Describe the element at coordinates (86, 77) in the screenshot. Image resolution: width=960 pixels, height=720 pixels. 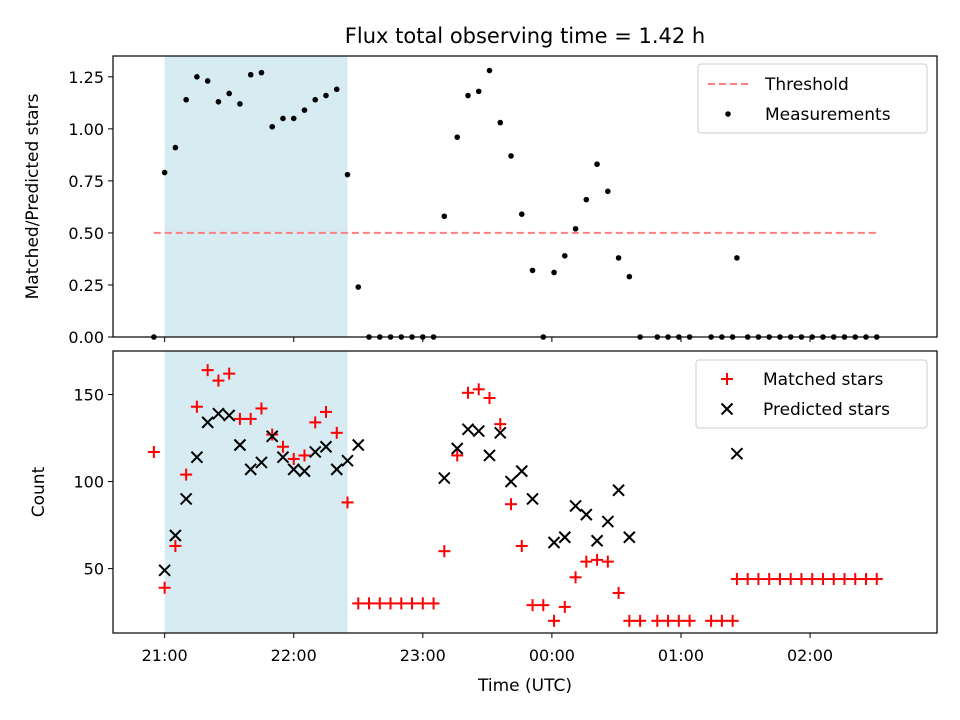
I see `top-y-tick-label: 1.25` at that location.